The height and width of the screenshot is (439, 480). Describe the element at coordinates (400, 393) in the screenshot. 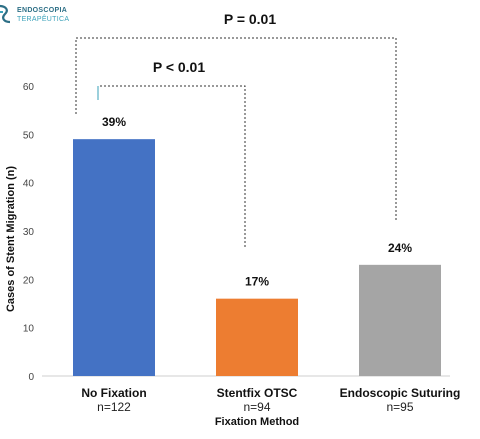

I see `x-tick-label-3: Endoscopic Suturing` at that location.